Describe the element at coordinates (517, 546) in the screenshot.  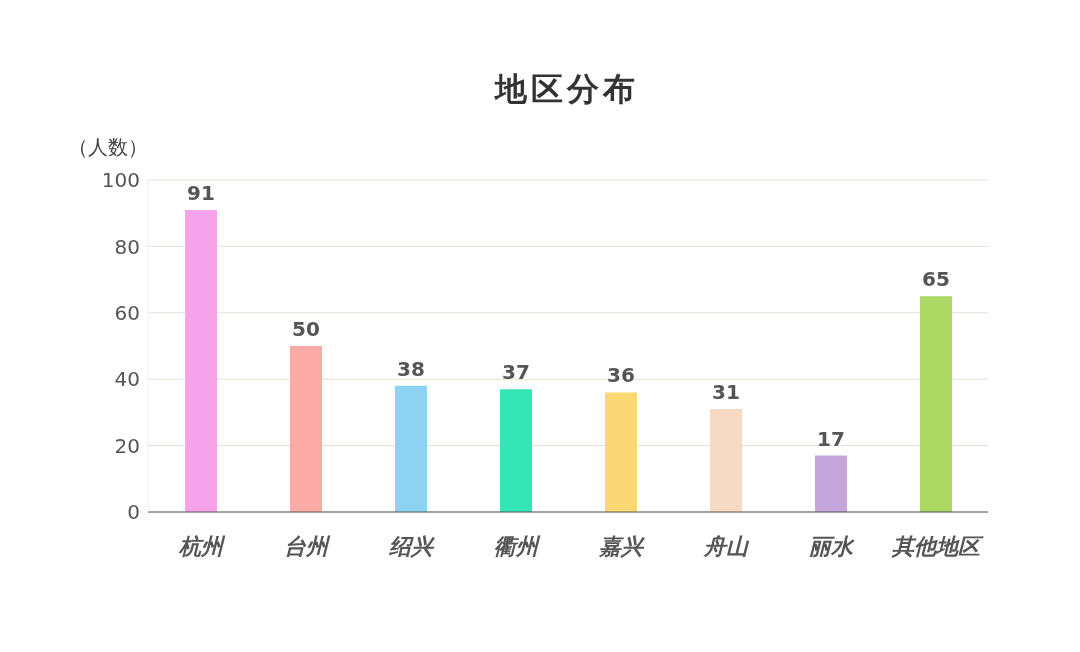
I see `x-tick-label: 衢州` at that location.